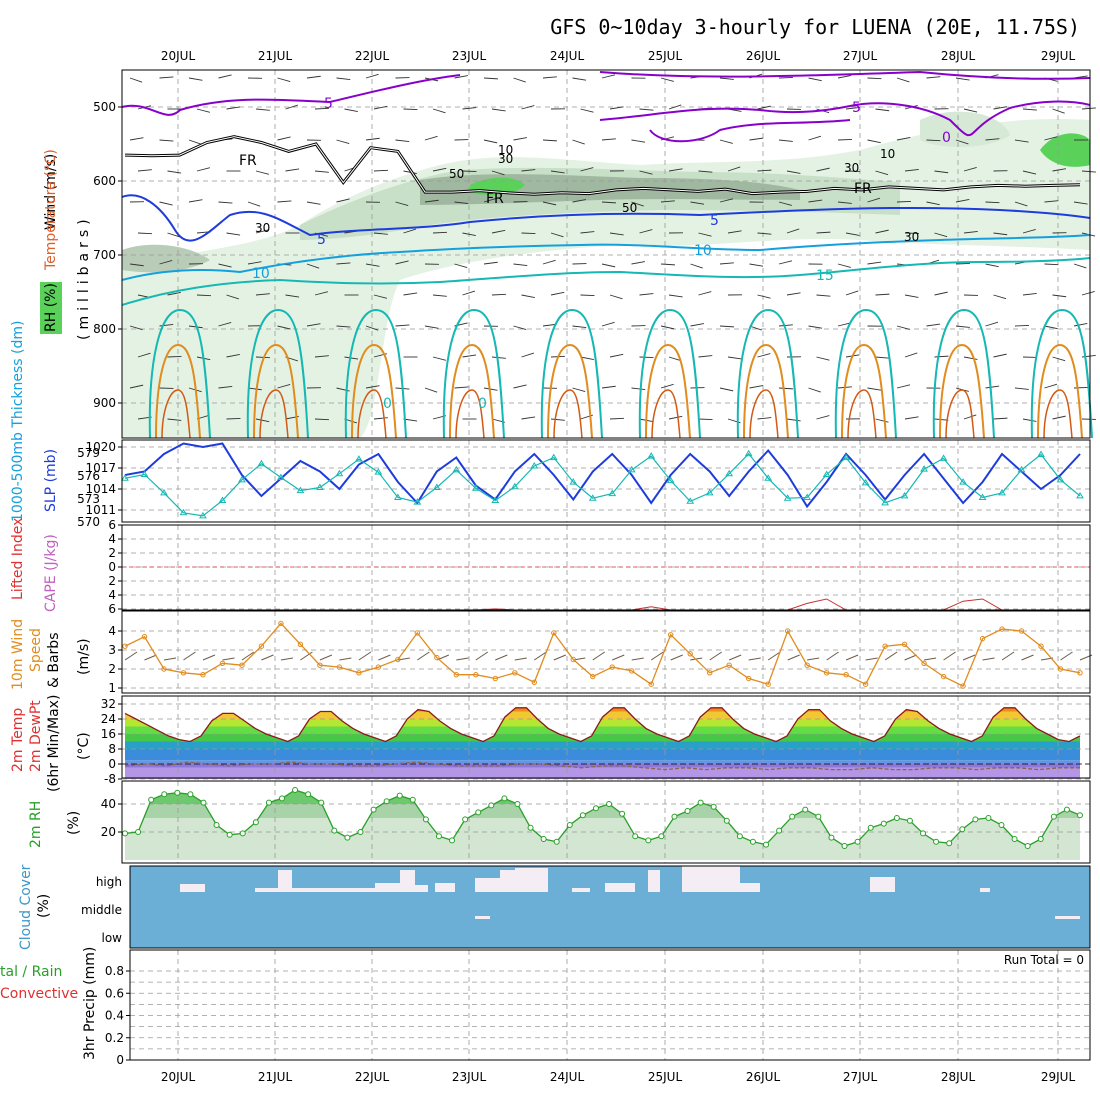 This screenshot has width=1100, height=1100. What do you see at coordinates (108, 832) in the screenshot?
I see `axis-tick-label: 20` at bounding box center [108, 832].